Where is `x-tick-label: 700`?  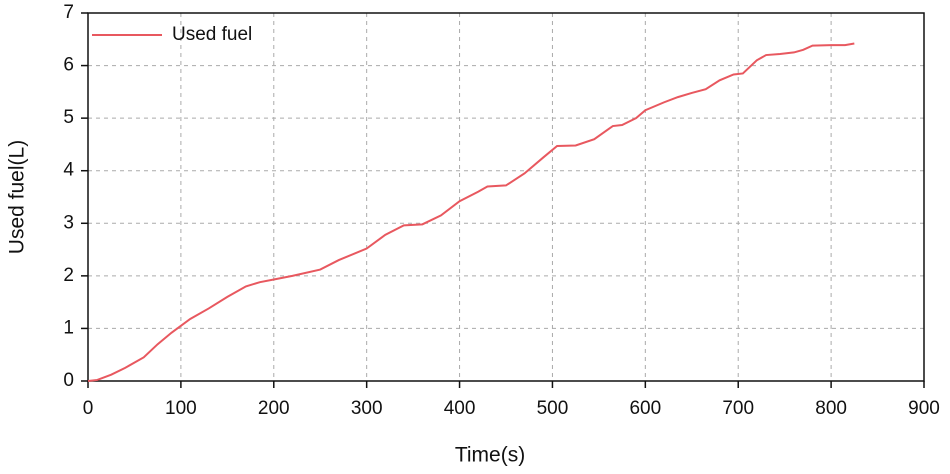 x-tick-label: 700 is located at coordinates (738, 408).